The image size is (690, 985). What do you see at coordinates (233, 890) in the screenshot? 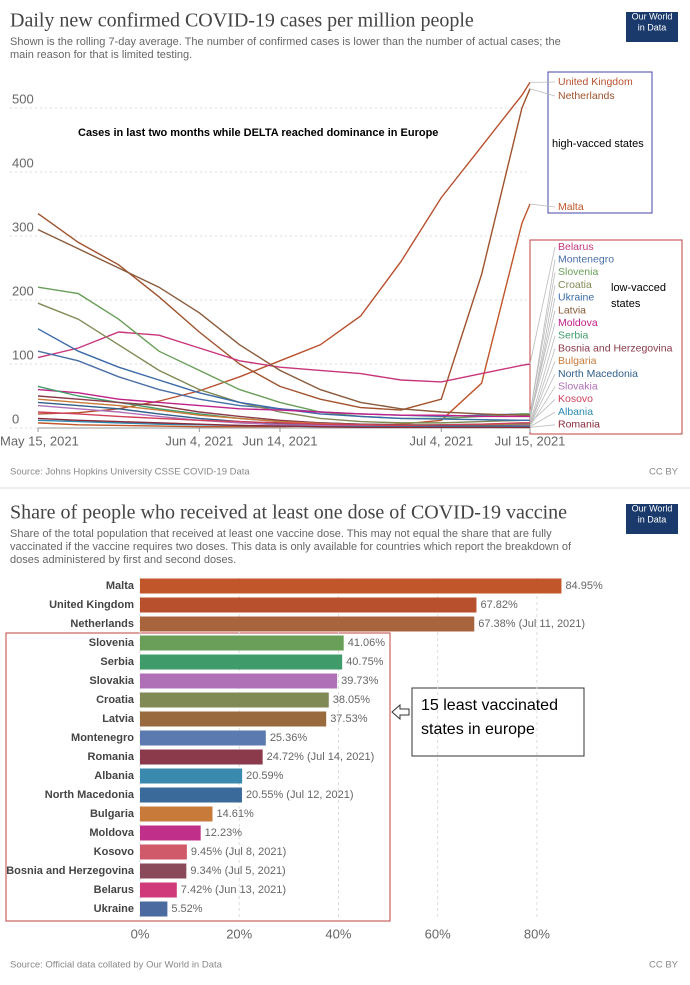
I see `value-label: 7.42% (Jun 13, 2021)` at bounding box center [233, 890].